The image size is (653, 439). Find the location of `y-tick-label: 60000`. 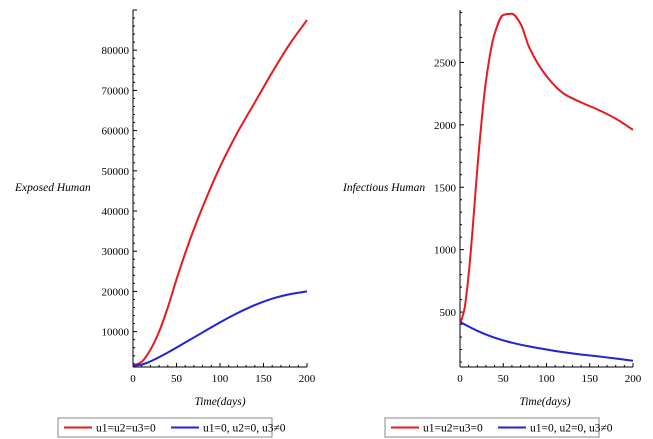

y-tick-label: 60000 is located at coordinates (116, 132).